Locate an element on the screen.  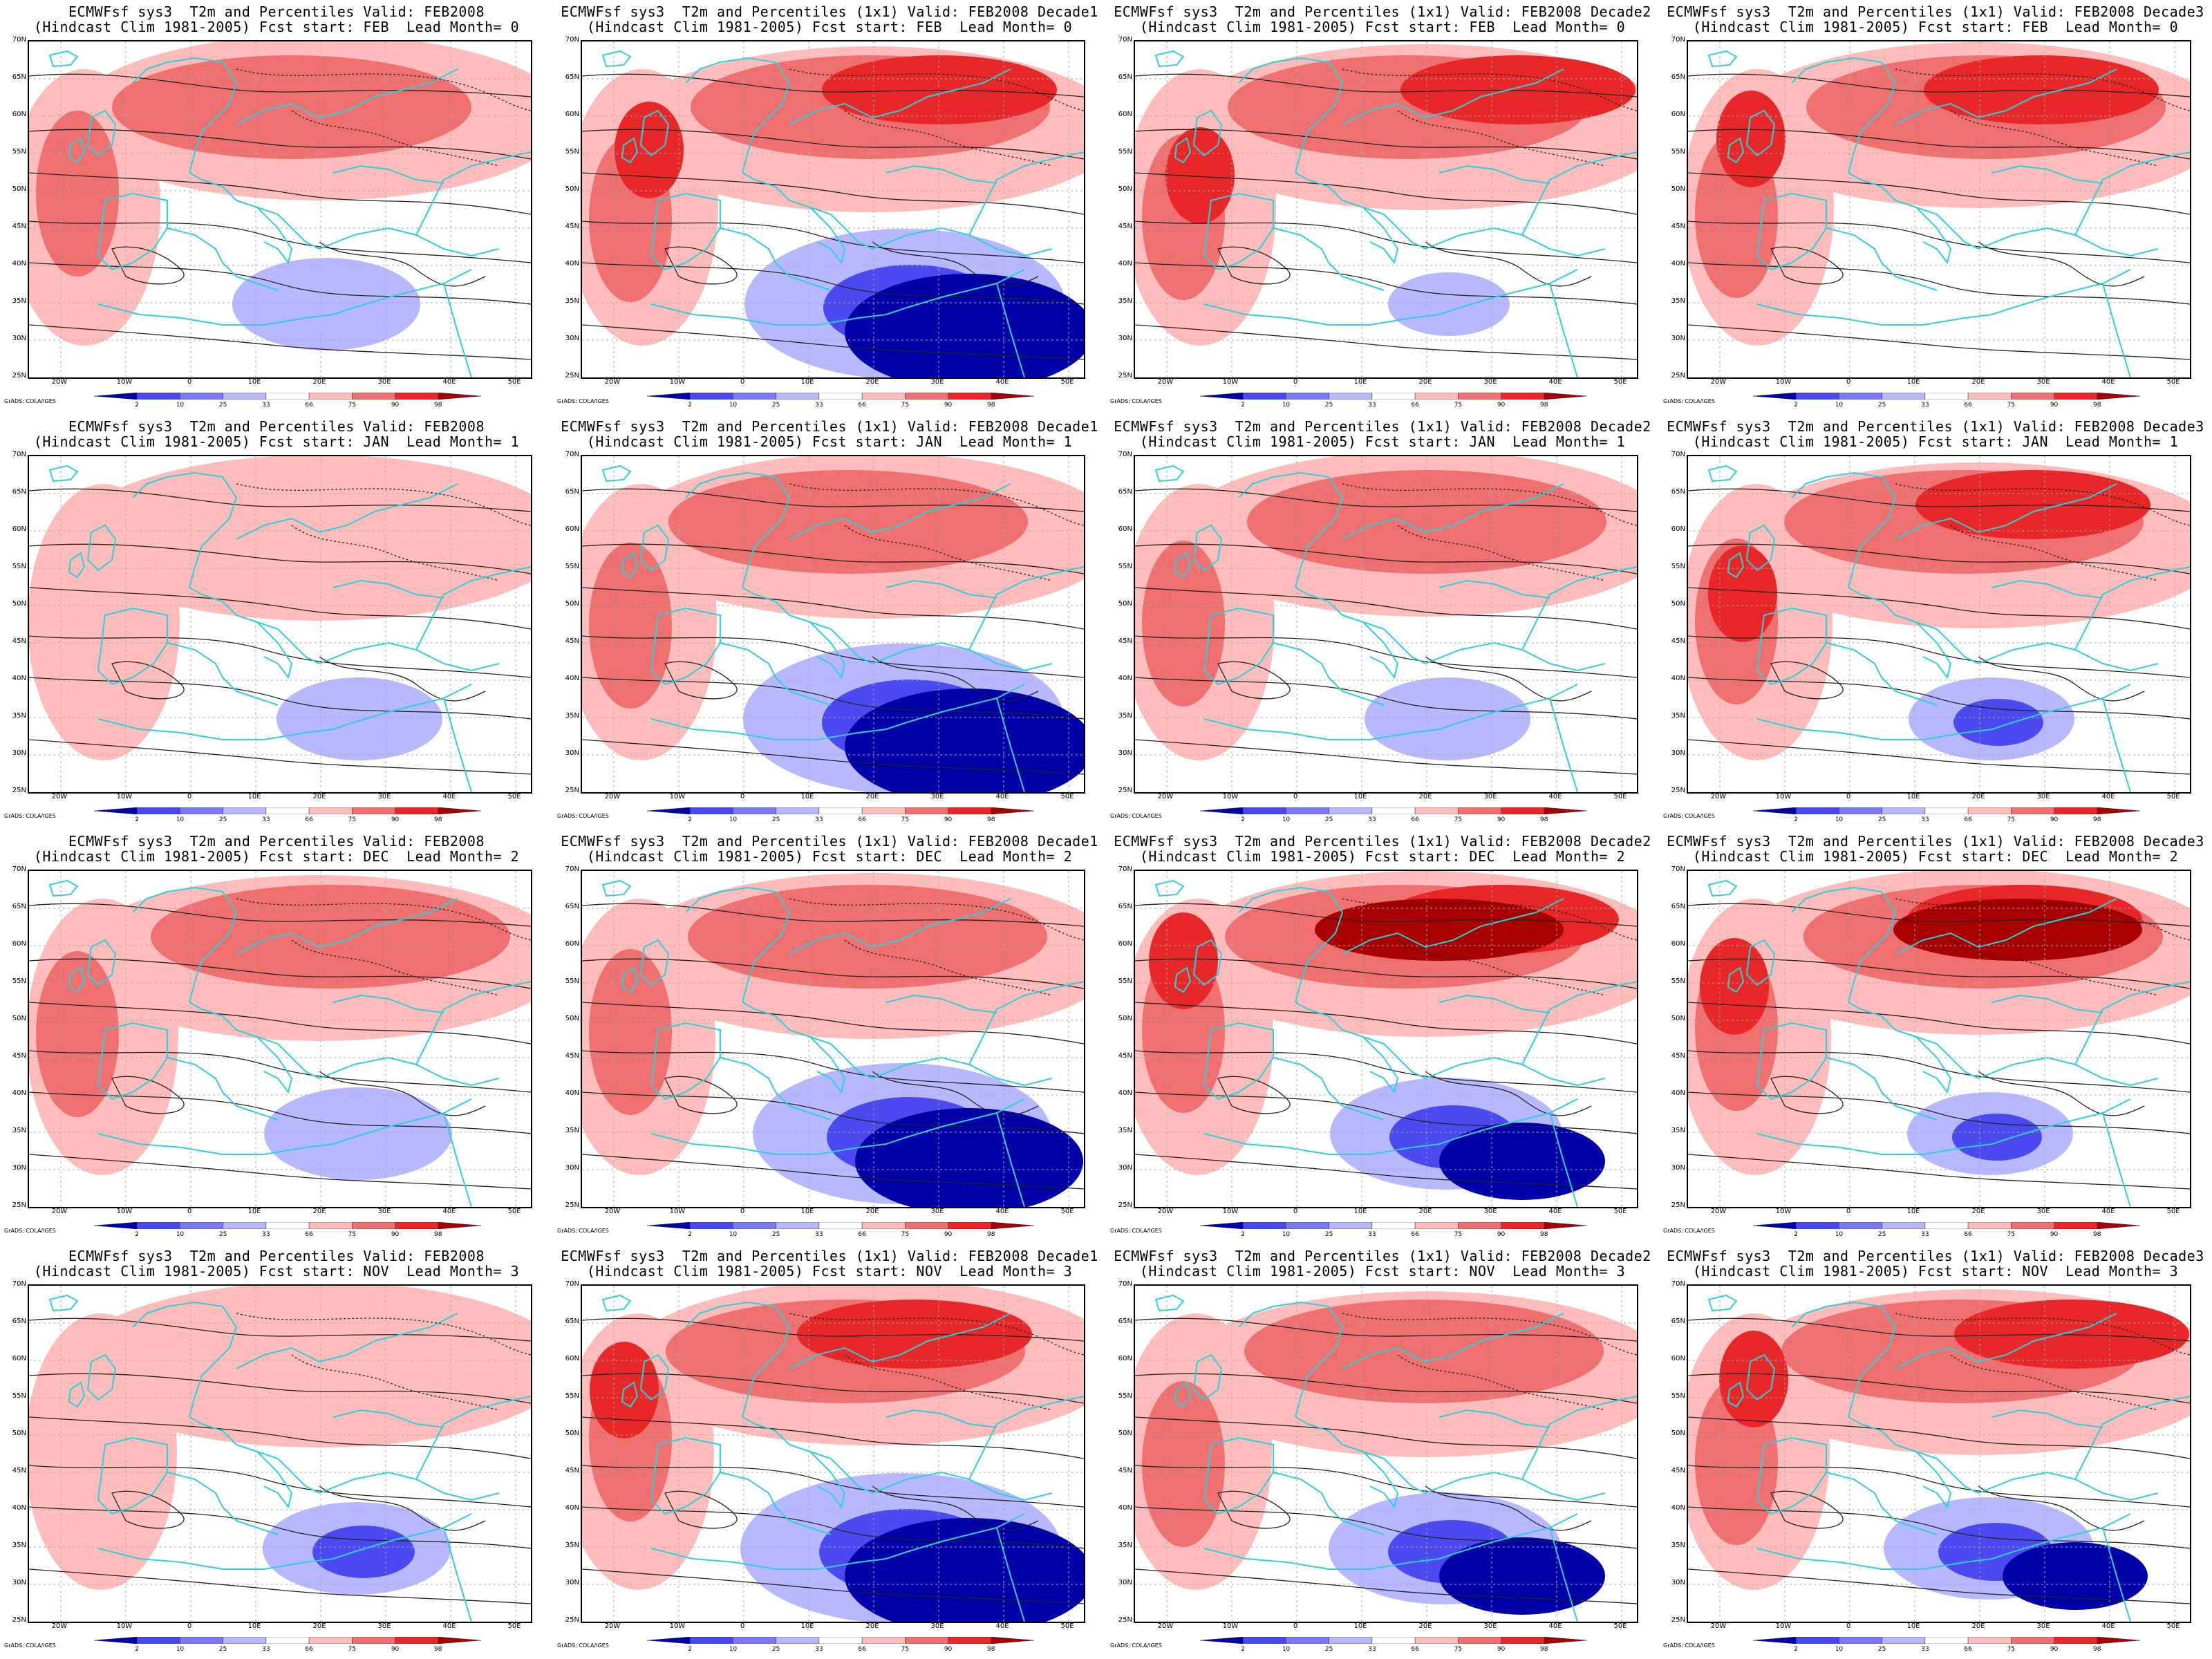
colorbar-label: 33 is located at coordinates (1372, 1649).